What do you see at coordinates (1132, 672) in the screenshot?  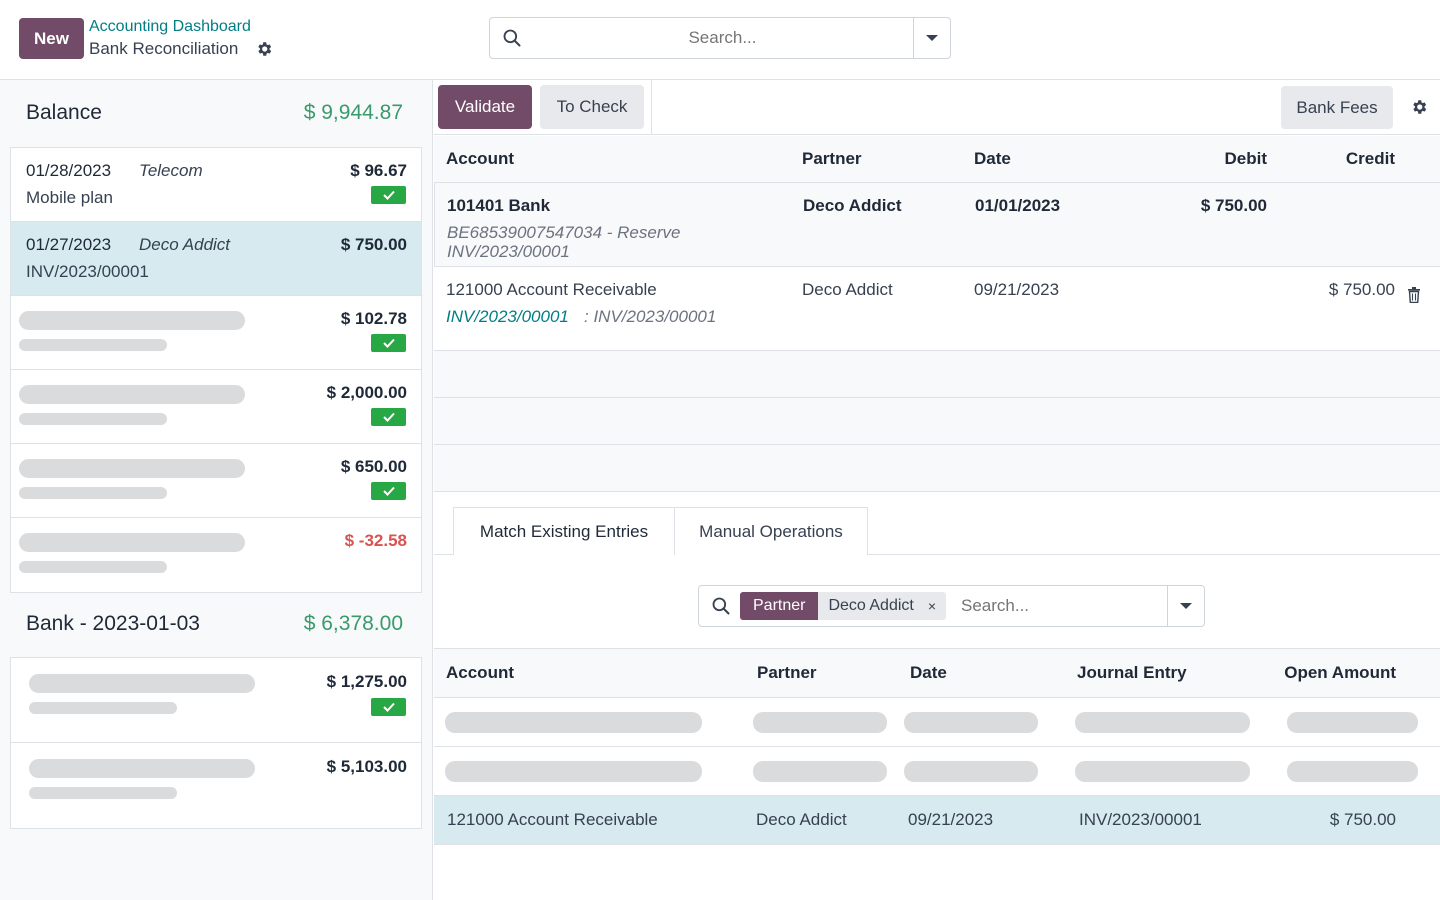 I see `header-journal-entry: Journal Entry` at bounding box center [1132, 672].